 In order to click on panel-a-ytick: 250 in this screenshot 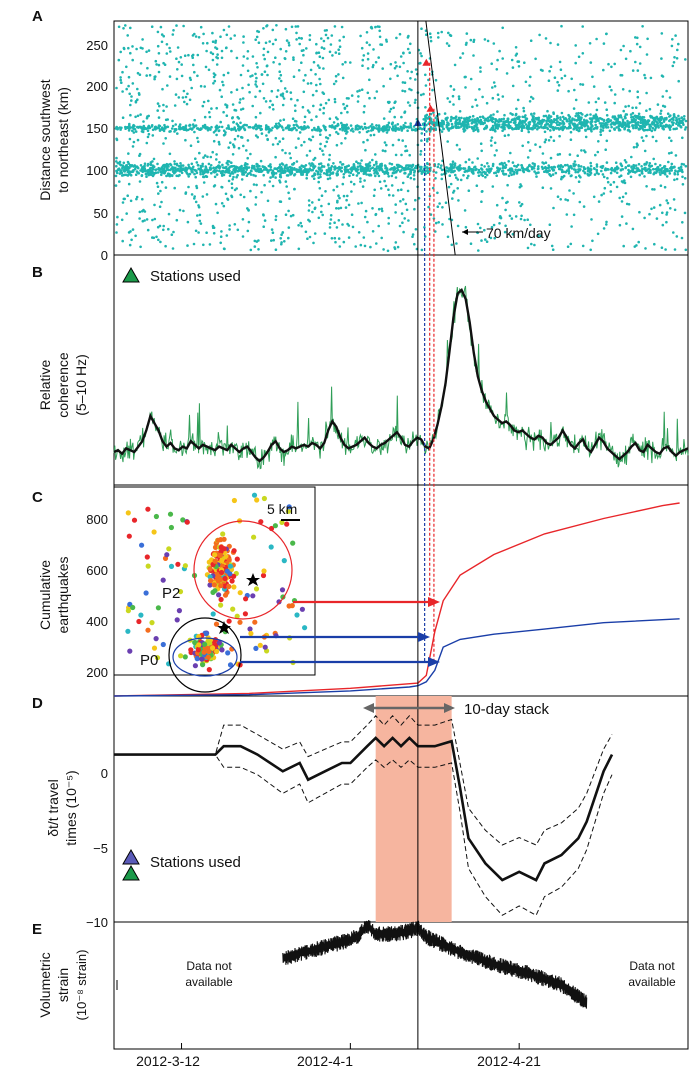, I will do `click(97, 45)`.